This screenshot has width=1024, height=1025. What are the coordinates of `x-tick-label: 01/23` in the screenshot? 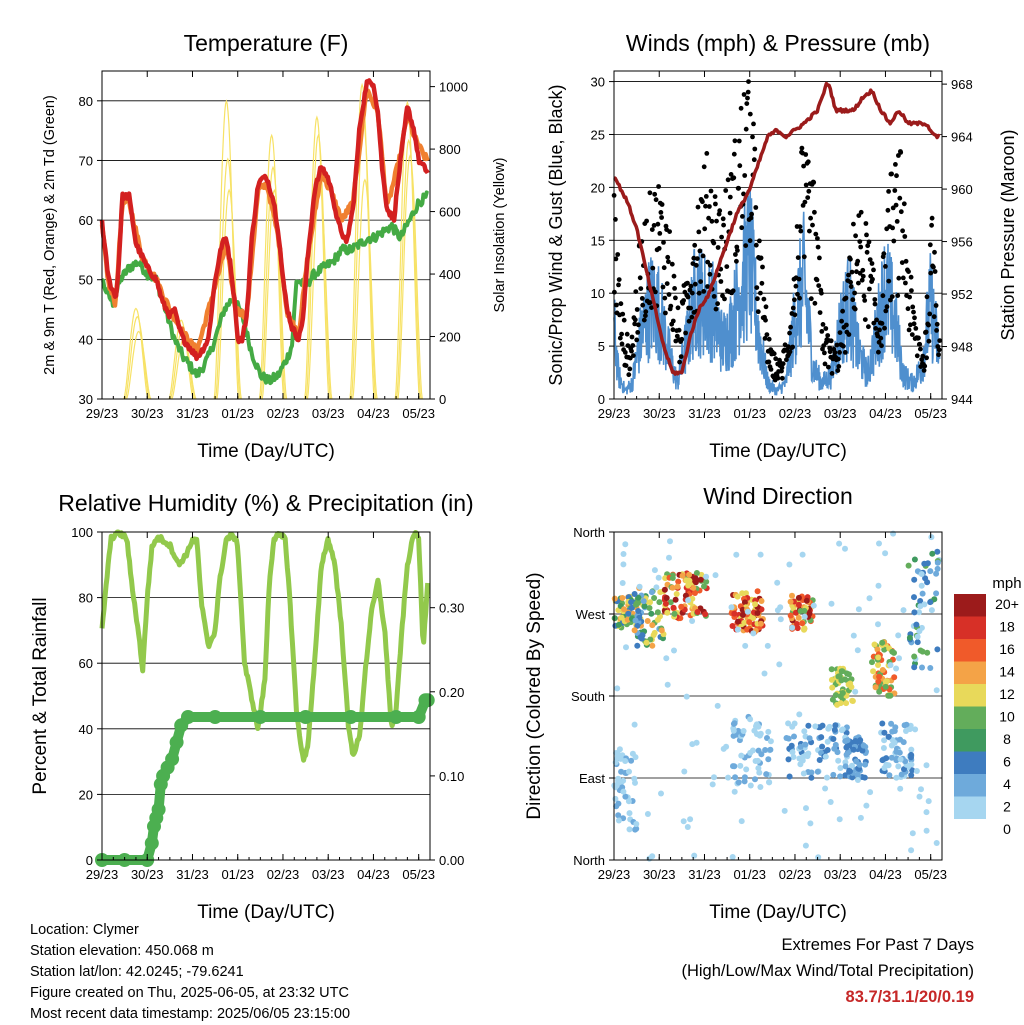 It's located at (749, 413).